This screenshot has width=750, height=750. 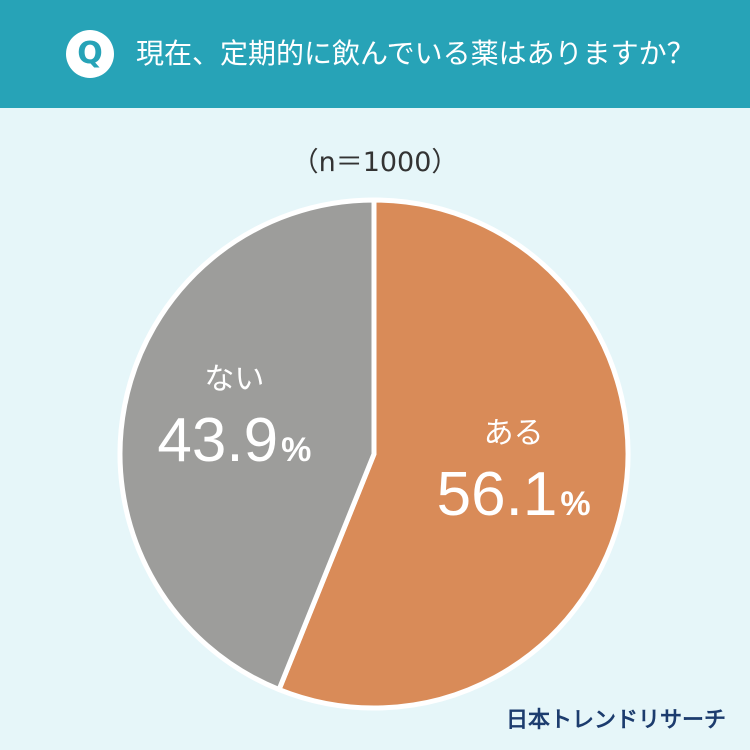 What do you see at coordinates (514, 494) in the screenshot?
I see `slice-value-label: 56.1%` at bounding box center [514, 494].